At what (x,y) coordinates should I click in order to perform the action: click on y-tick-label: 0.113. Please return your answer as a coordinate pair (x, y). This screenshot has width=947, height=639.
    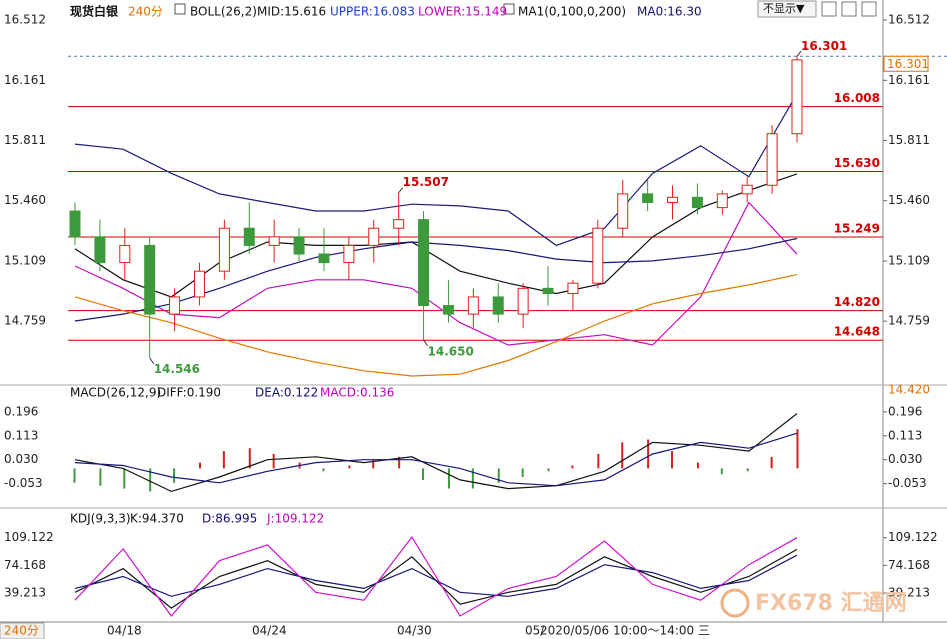
    Looking at the image, I should click on (905, 435).